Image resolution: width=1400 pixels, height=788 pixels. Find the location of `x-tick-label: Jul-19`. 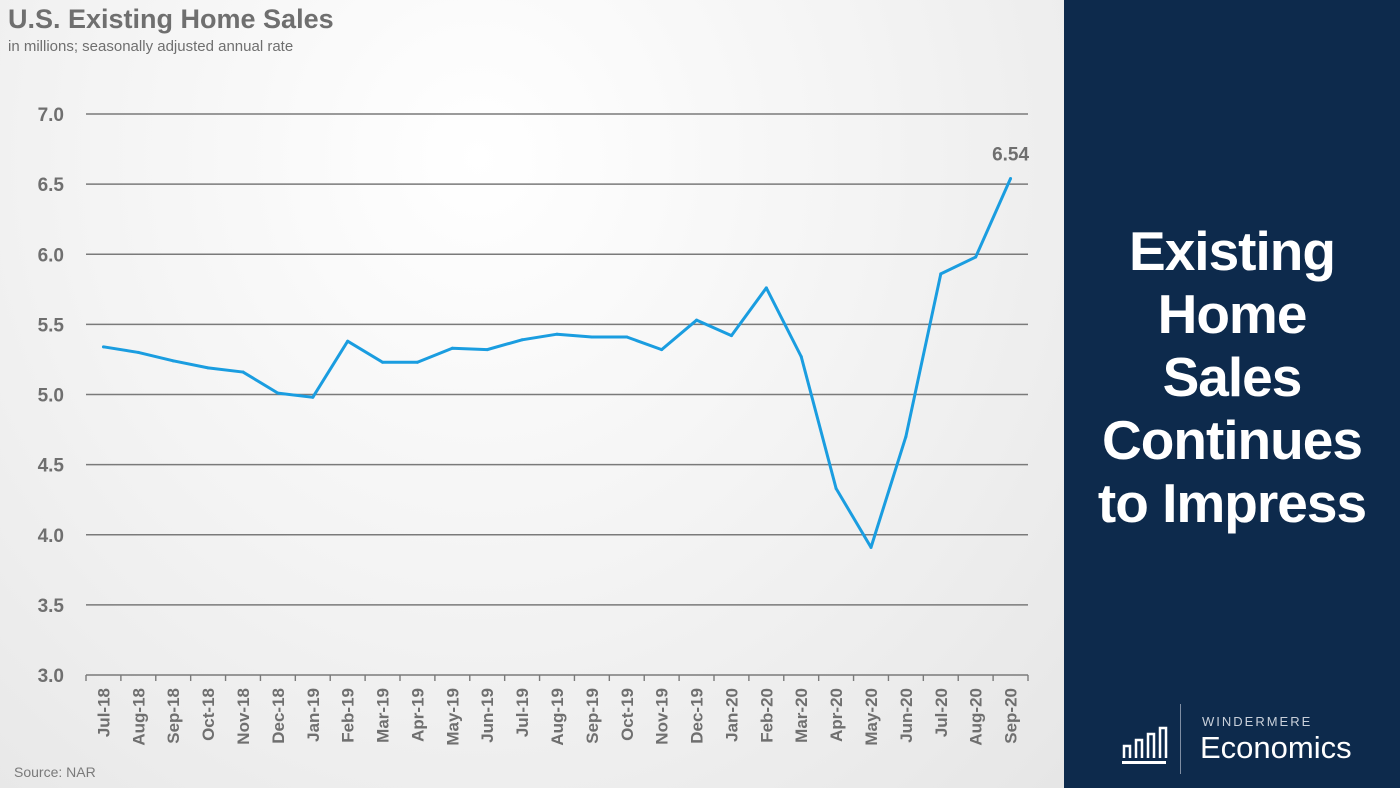

x-tick-label: Jul-19 is located at coordinates (522, 712).